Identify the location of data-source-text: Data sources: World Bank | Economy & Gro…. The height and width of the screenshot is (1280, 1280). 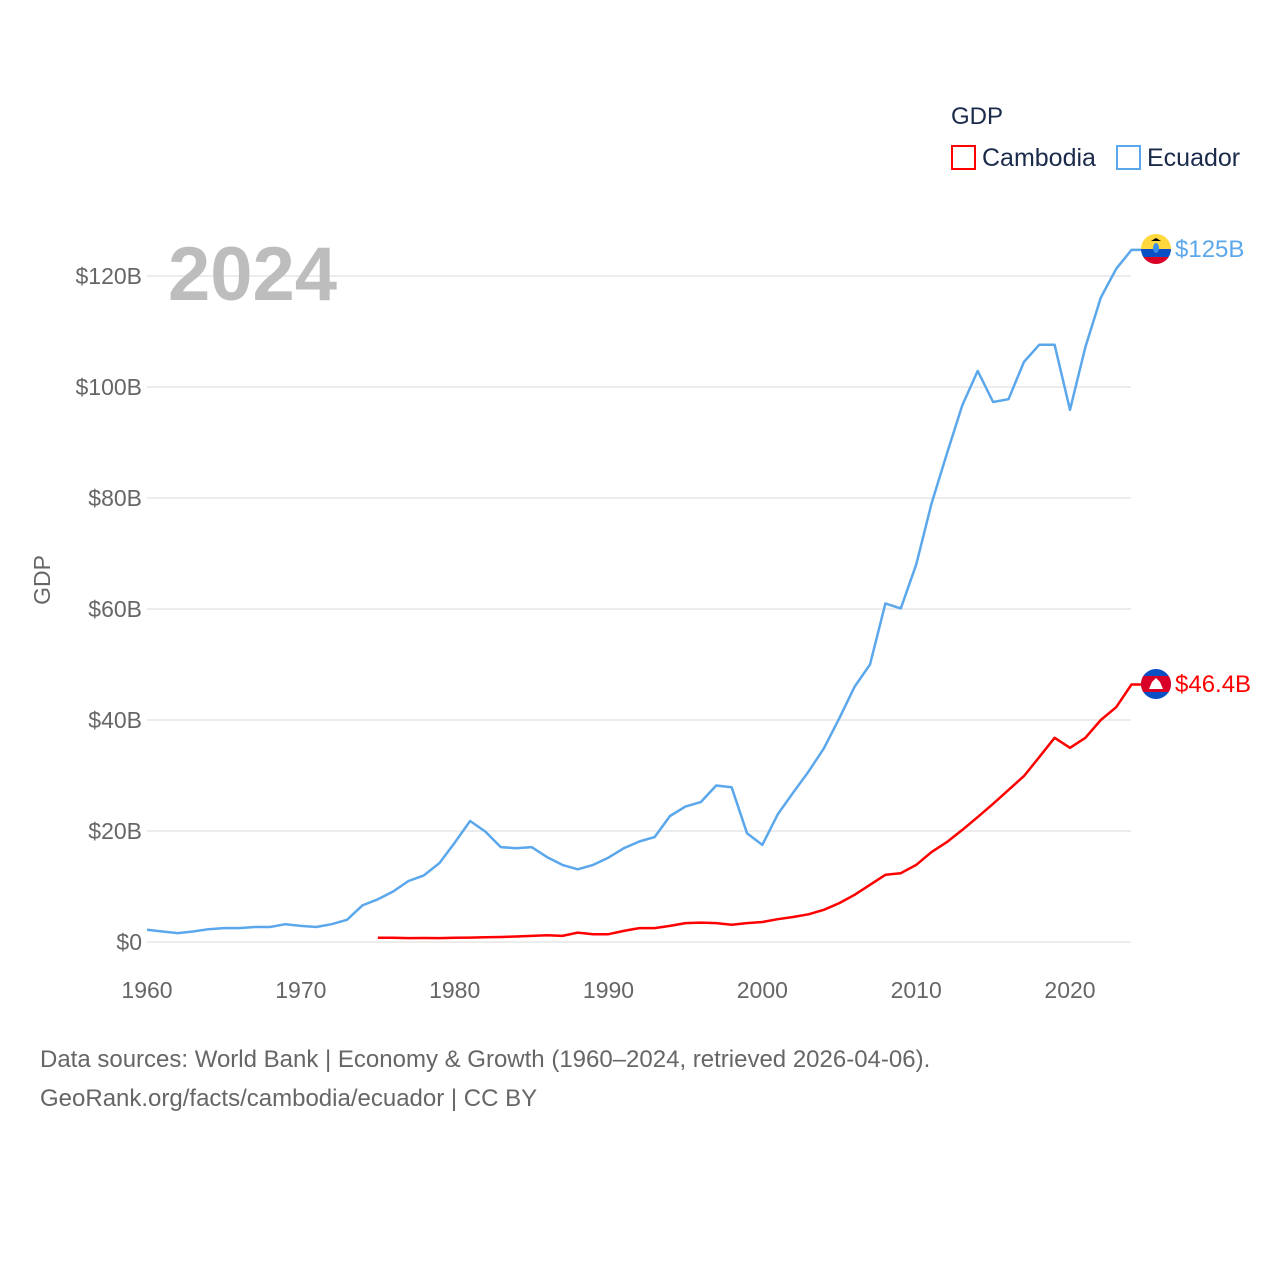
(485, 1059).